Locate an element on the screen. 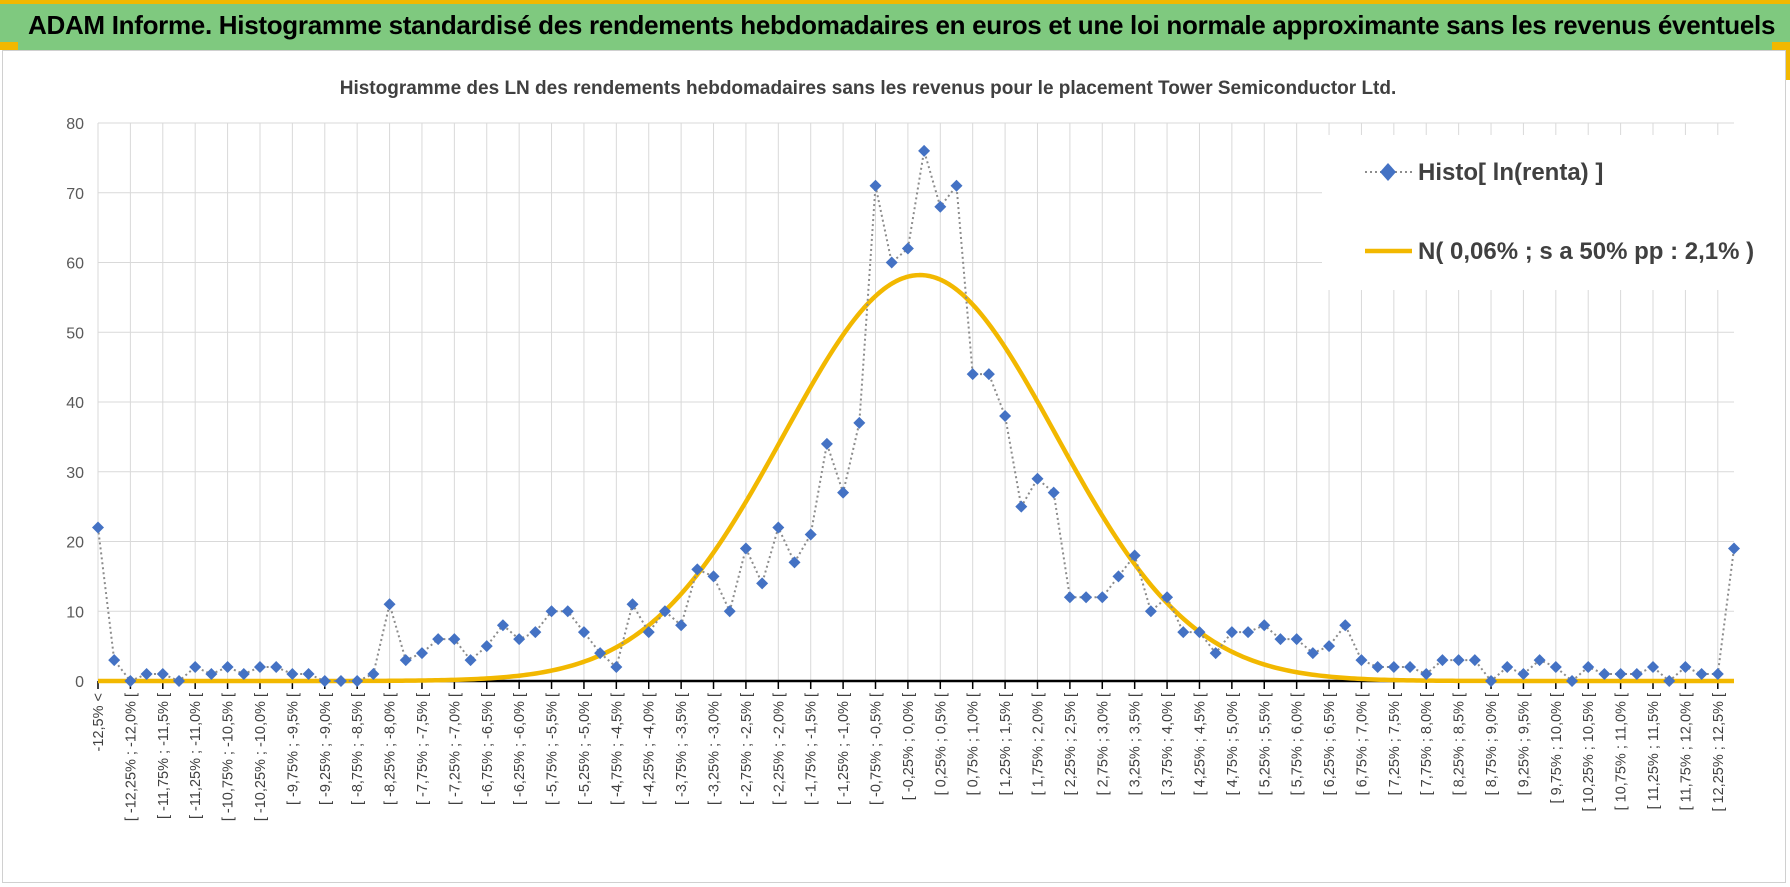 The height and width of the screenshot is (887, 1790). x-tick-label: [ 11,75% ; 12,0% [ is located at coordinates (1686, 751).